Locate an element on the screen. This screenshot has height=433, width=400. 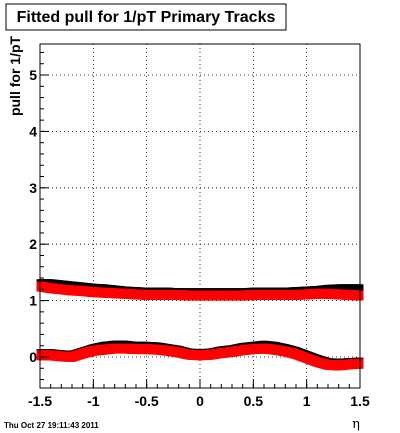
x-tick-label: -0.5 is located at coordinates (147, 401).